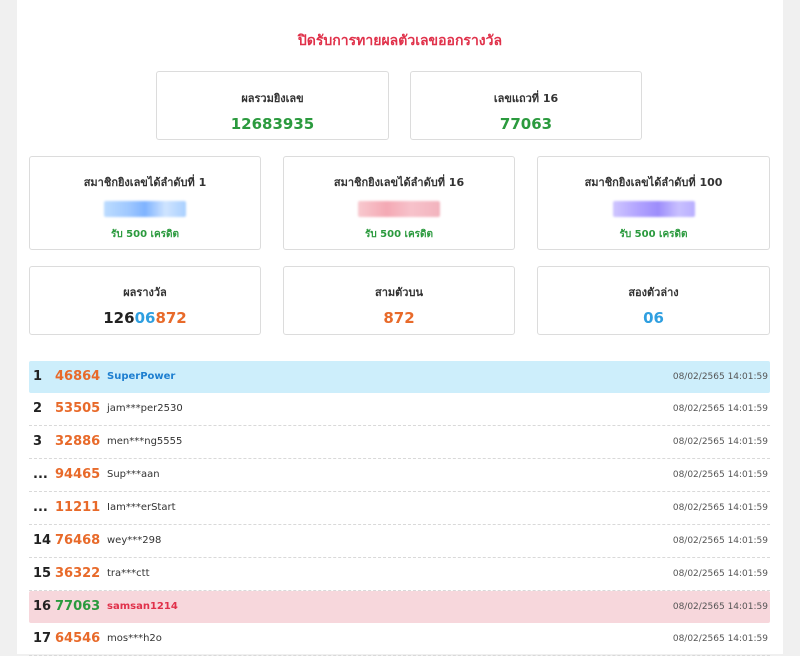 The image size is (800, 656). I want to click on table-row: 15 36322 tra***ctt 08/02/2565 14:01:59, so click(399, 574).